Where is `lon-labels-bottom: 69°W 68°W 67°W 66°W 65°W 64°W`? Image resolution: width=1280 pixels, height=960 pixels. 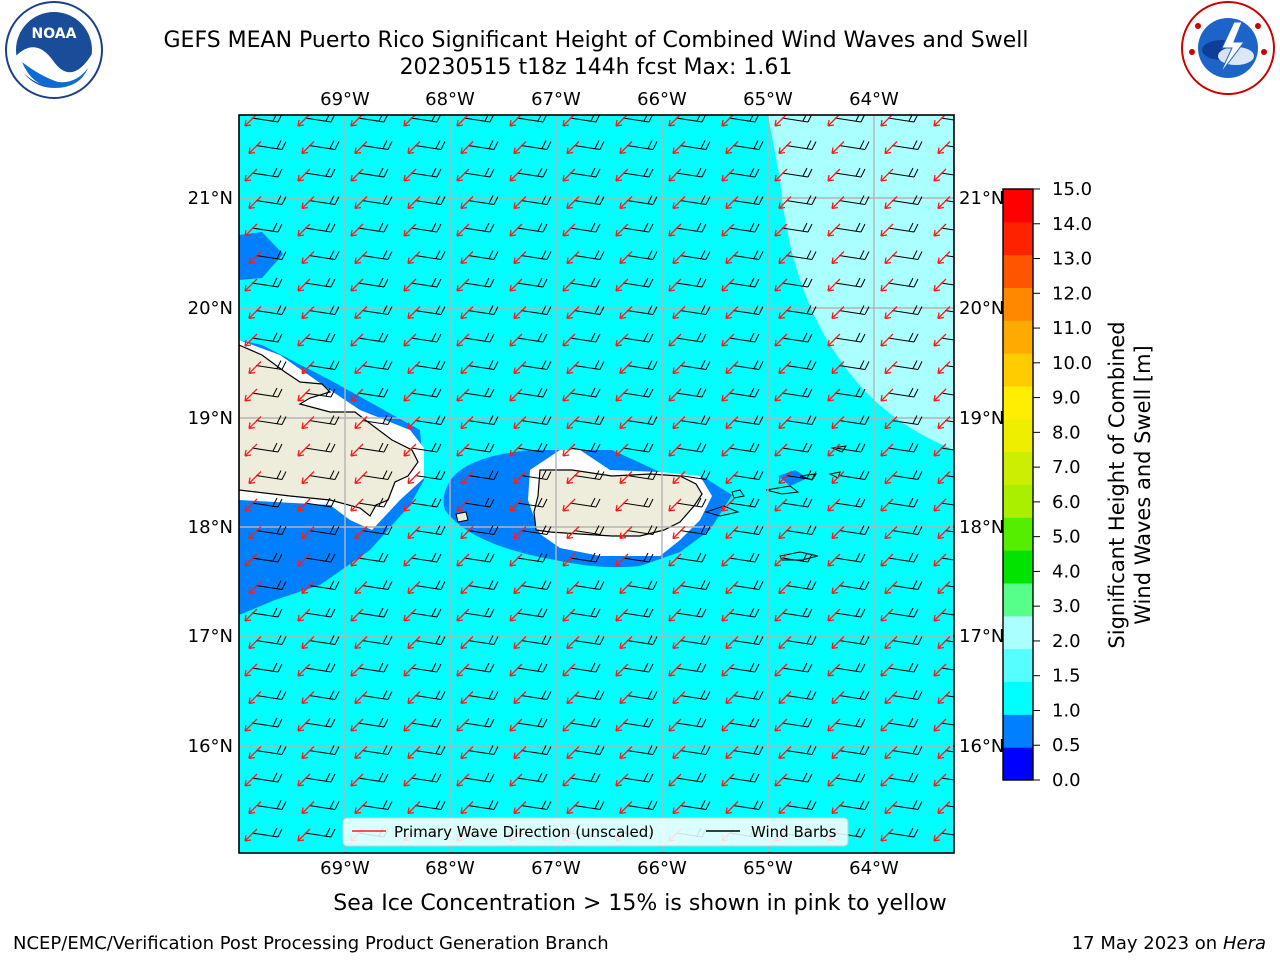
lon-labels-bottom: 69°W 68°W 67°W 66°W 65°W 64°W is located at coordinates (609, 868).